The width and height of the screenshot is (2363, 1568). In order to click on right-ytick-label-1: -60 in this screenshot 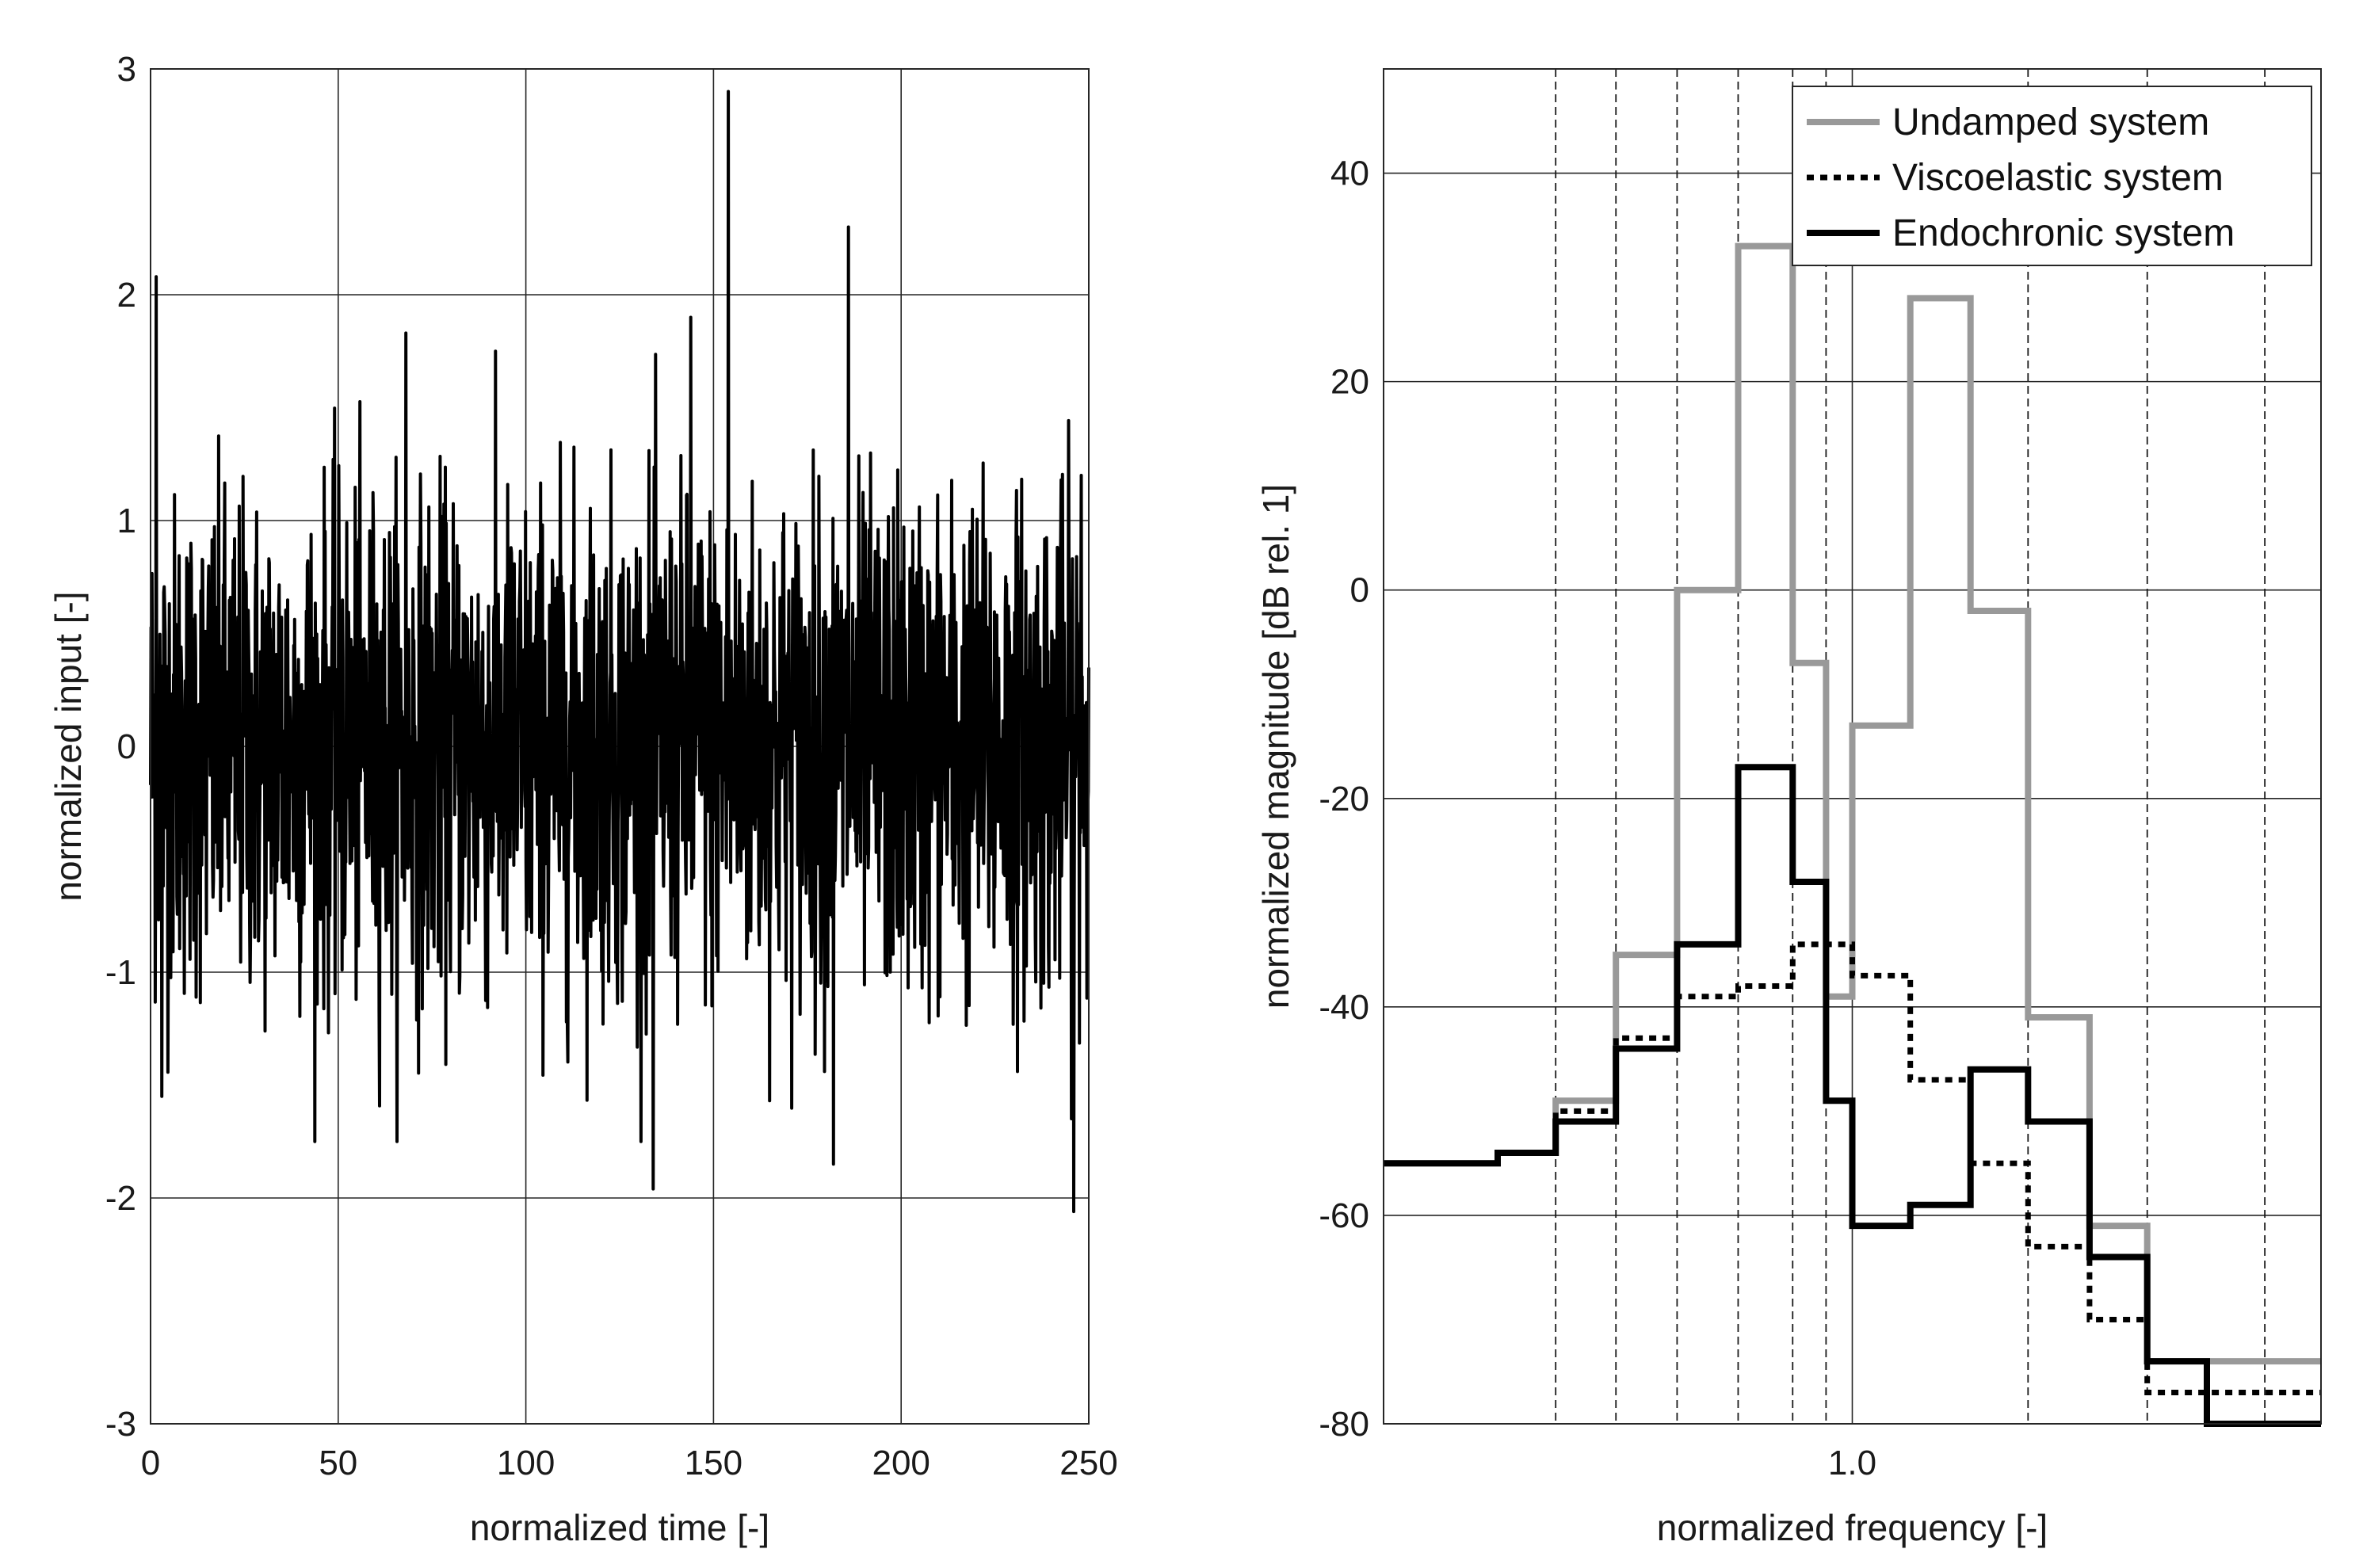, I will do `click(1344, 1215)`.